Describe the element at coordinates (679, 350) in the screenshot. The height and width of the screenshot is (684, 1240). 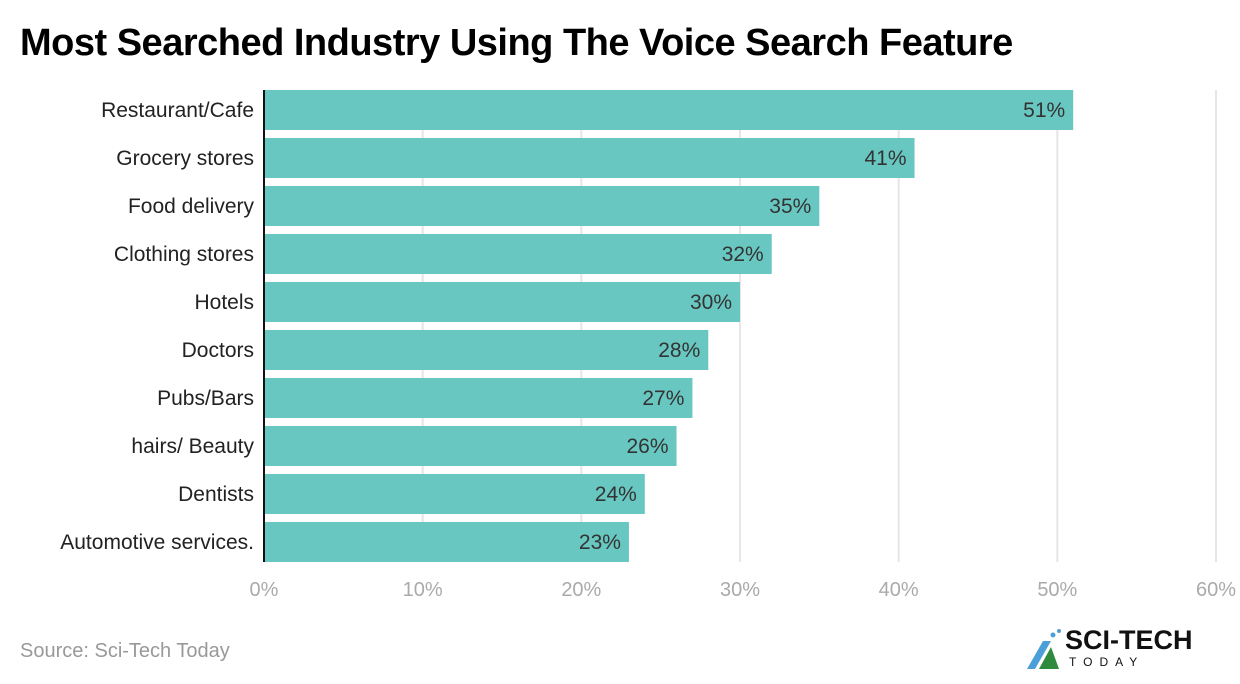
I see `data-label: 28%` at that location.